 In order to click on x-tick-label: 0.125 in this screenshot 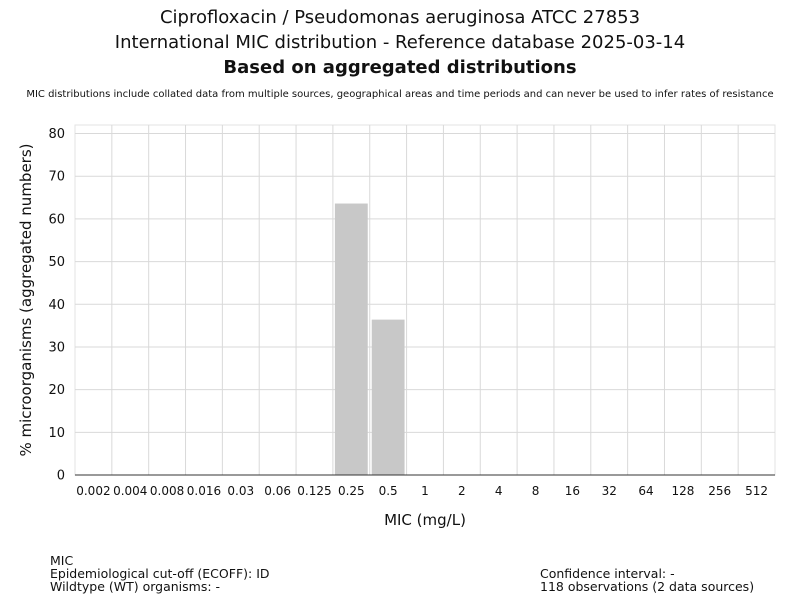, I will do `click(314, 491)`.